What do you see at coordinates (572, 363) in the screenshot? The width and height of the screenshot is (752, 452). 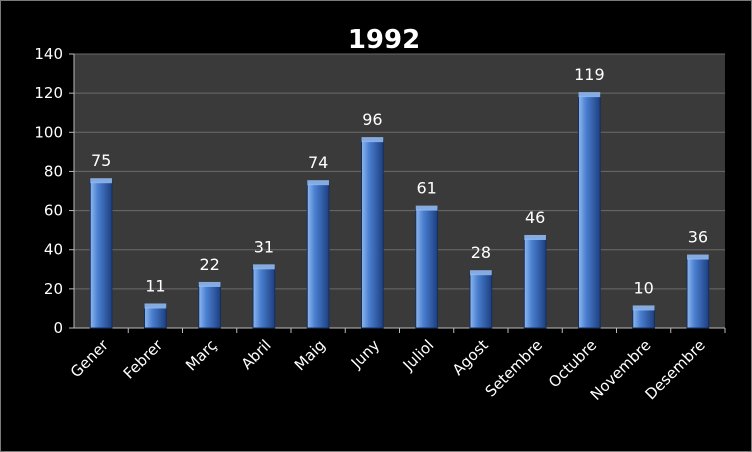 I see `x-category-label: Octubre` at bounding box center [572, 363].